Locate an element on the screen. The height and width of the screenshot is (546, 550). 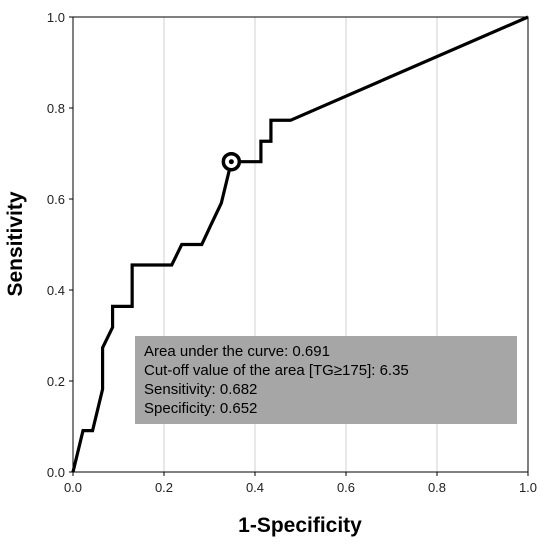
x-tick-label-5: 1.0 is located at coordinates (528, 487).